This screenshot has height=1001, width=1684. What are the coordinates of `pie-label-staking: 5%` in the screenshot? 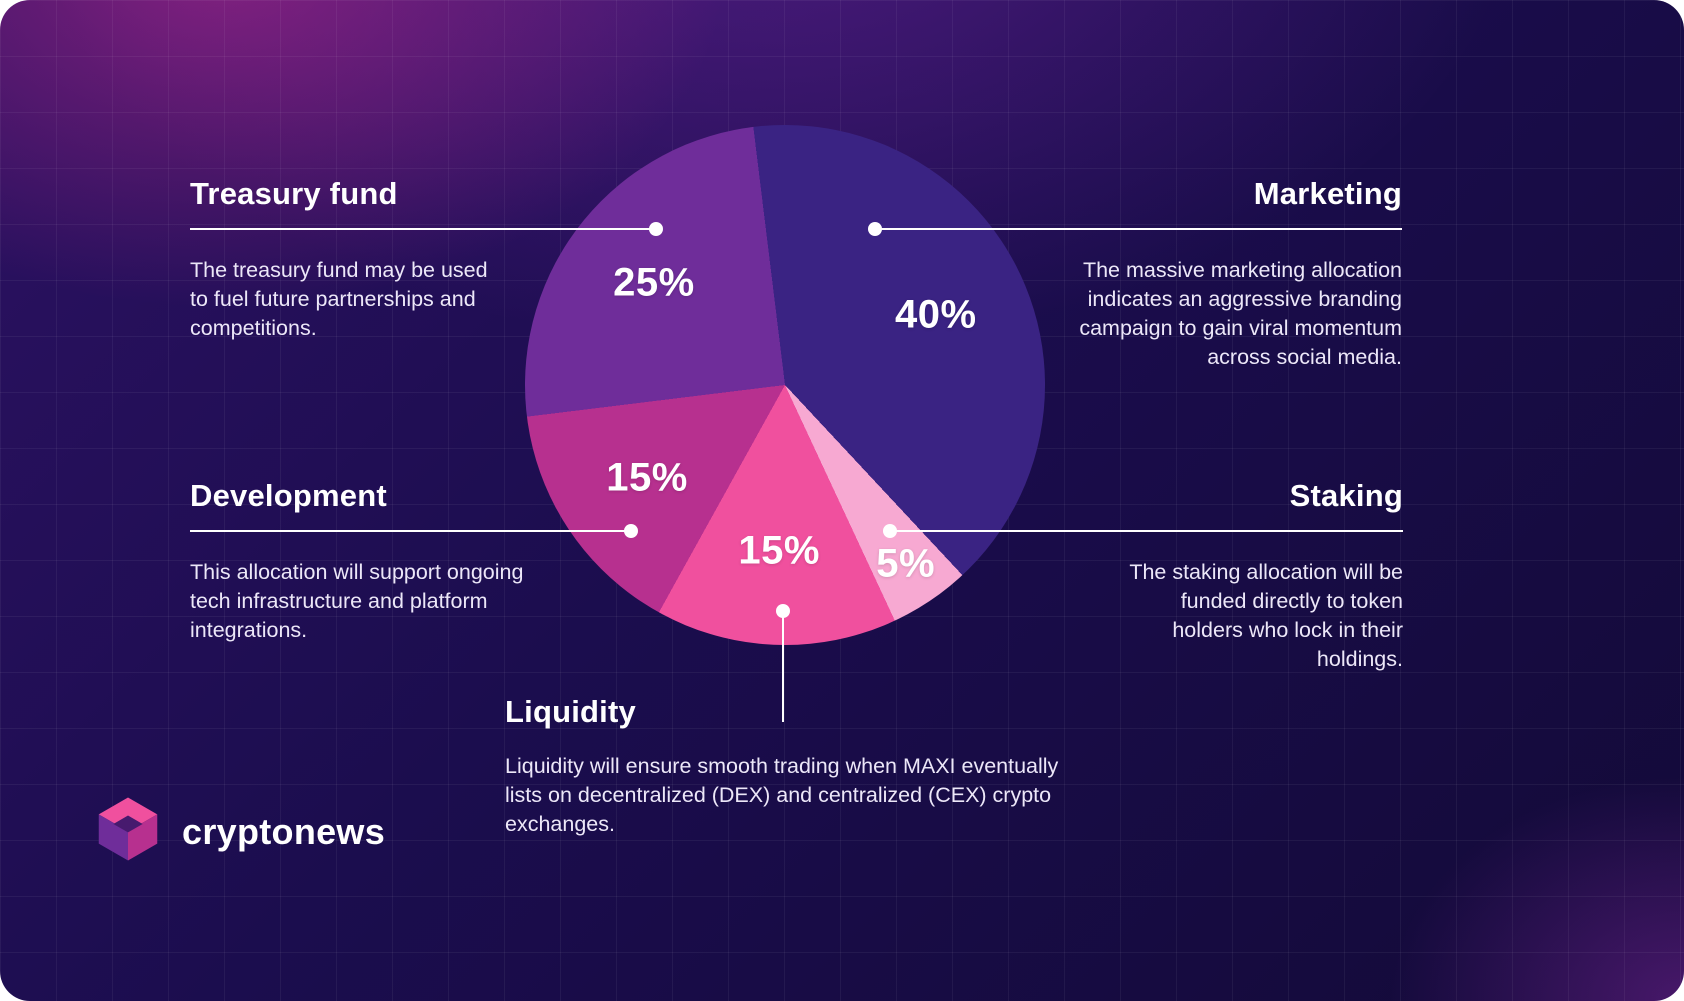 It's located at (906, 563).